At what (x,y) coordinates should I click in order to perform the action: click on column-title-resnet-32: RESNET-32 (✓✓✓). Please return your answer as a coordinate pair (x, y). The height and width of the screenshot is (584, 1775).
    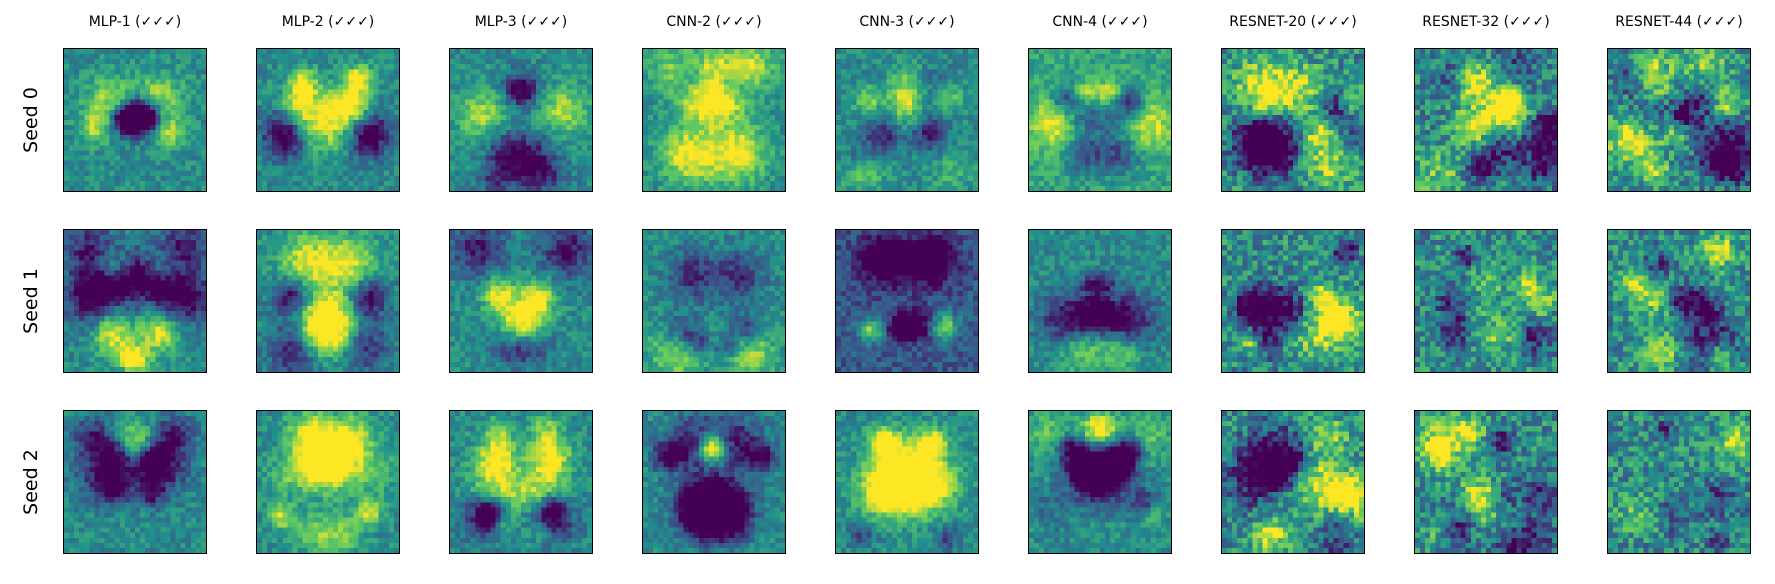
    Looking at the image, I should click on (1486, 22).